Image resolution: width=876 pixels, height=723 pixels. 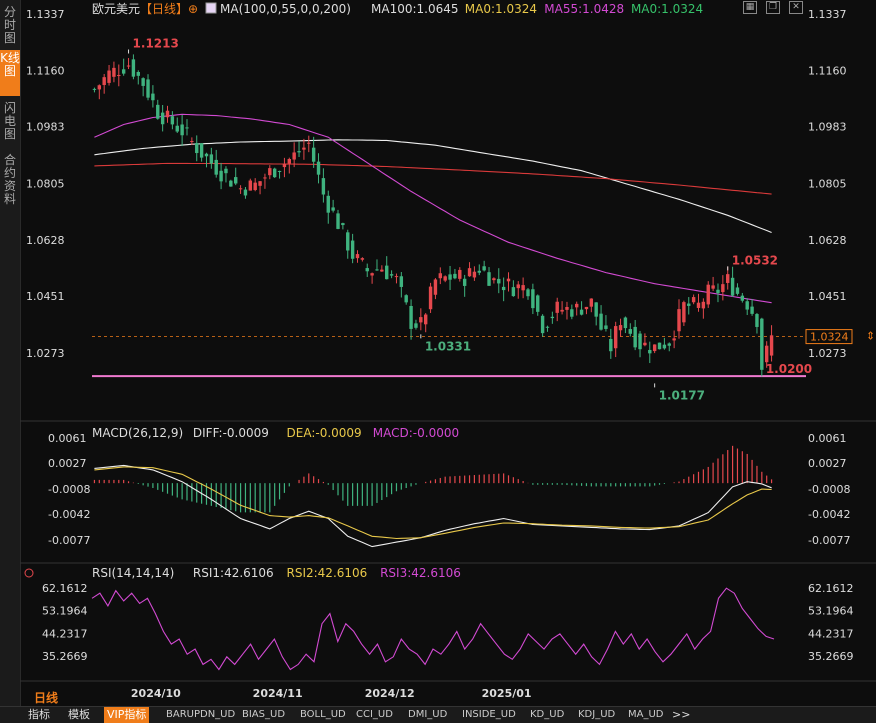 What do you see at coordinates (489, 714) in the screenshot?
I see `tab-inside: INSIDE_UD` at bounding box center [489, 714].